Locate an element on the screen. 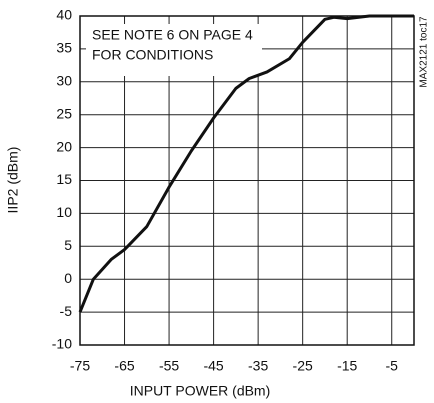  x-tick-label: -25 is located at coordinates (303, 366).